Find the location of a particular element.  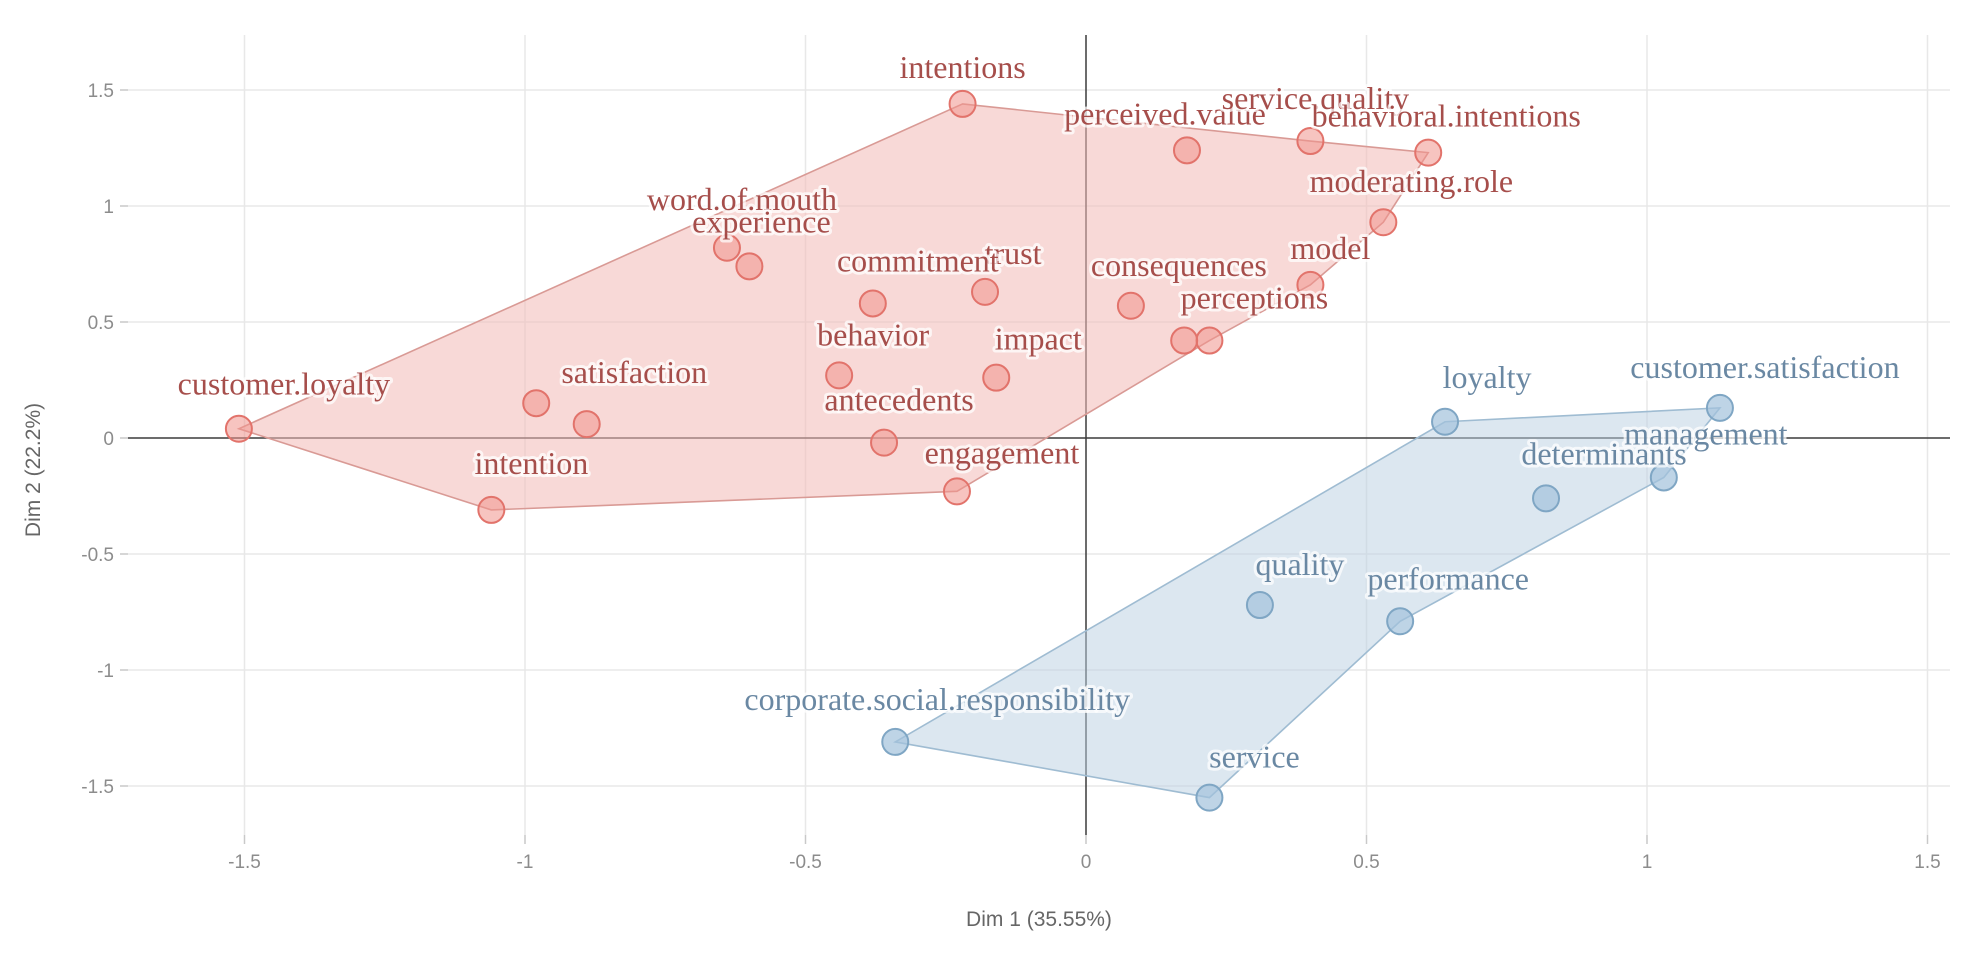

point-label-perceptions: perceptions is located at coordinates (1255, 298).